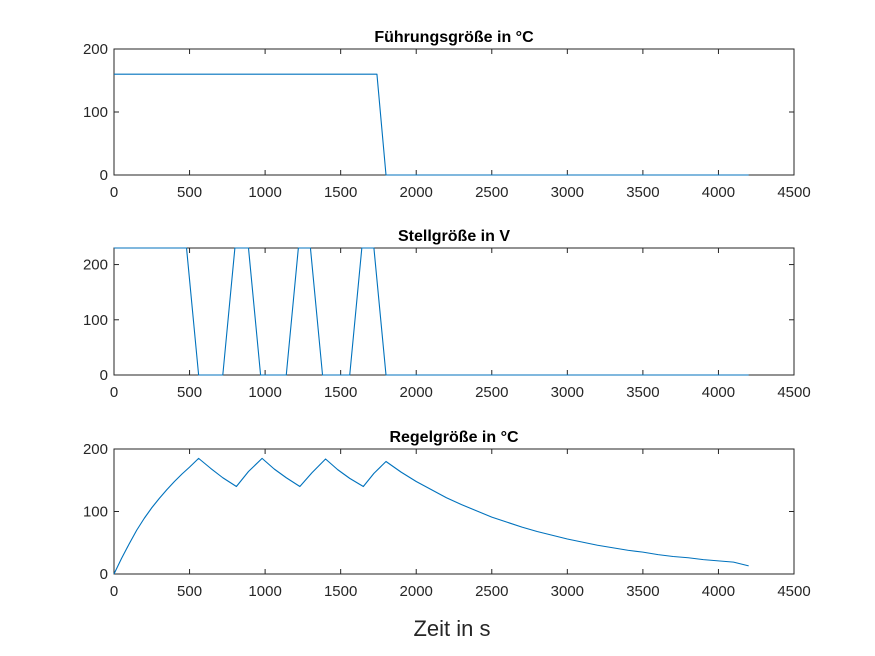 The width and height of the screenshot is (875, 656). Describe the element at coordinates (454, 437) in the screenshot. I see `subplot-title: Regelgröße in °C` at that location.